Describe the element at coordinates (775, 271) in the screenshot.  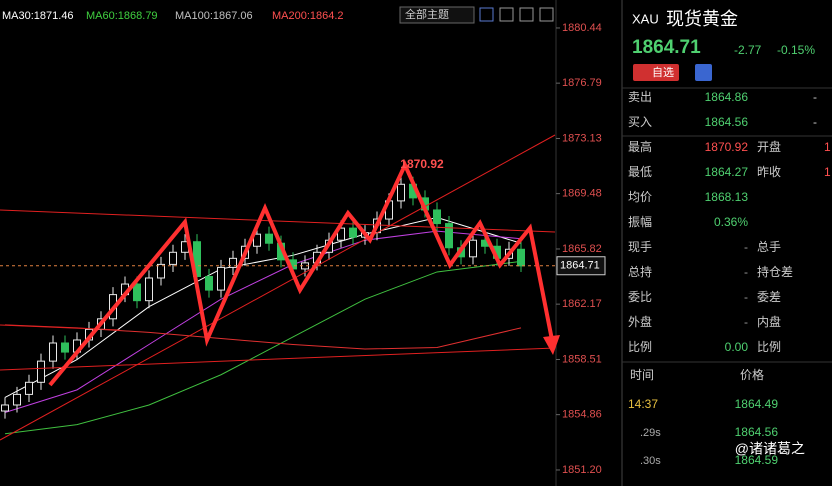
I see `row-label: 持仓差` at that location.